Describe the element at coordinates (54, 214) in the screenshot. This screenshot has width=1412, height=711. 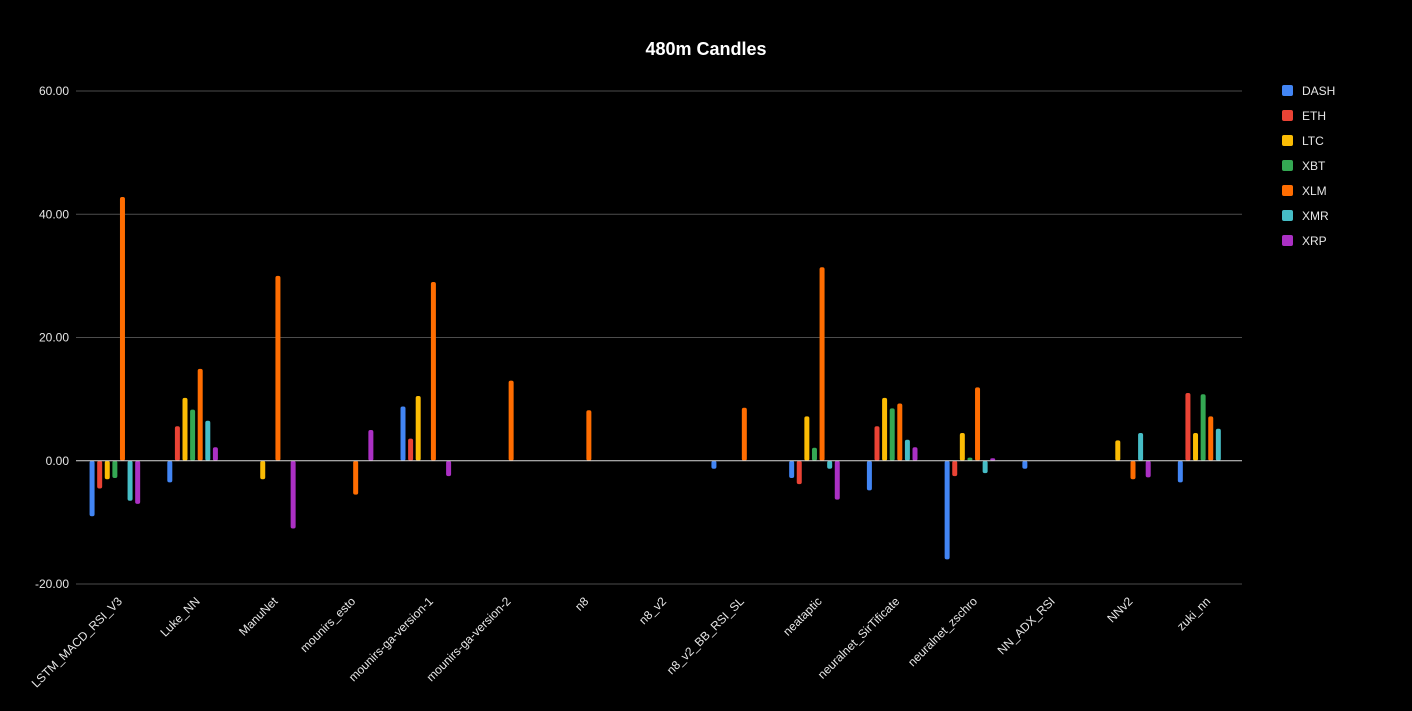
I see `y-tick-label: 40.00` at that location.